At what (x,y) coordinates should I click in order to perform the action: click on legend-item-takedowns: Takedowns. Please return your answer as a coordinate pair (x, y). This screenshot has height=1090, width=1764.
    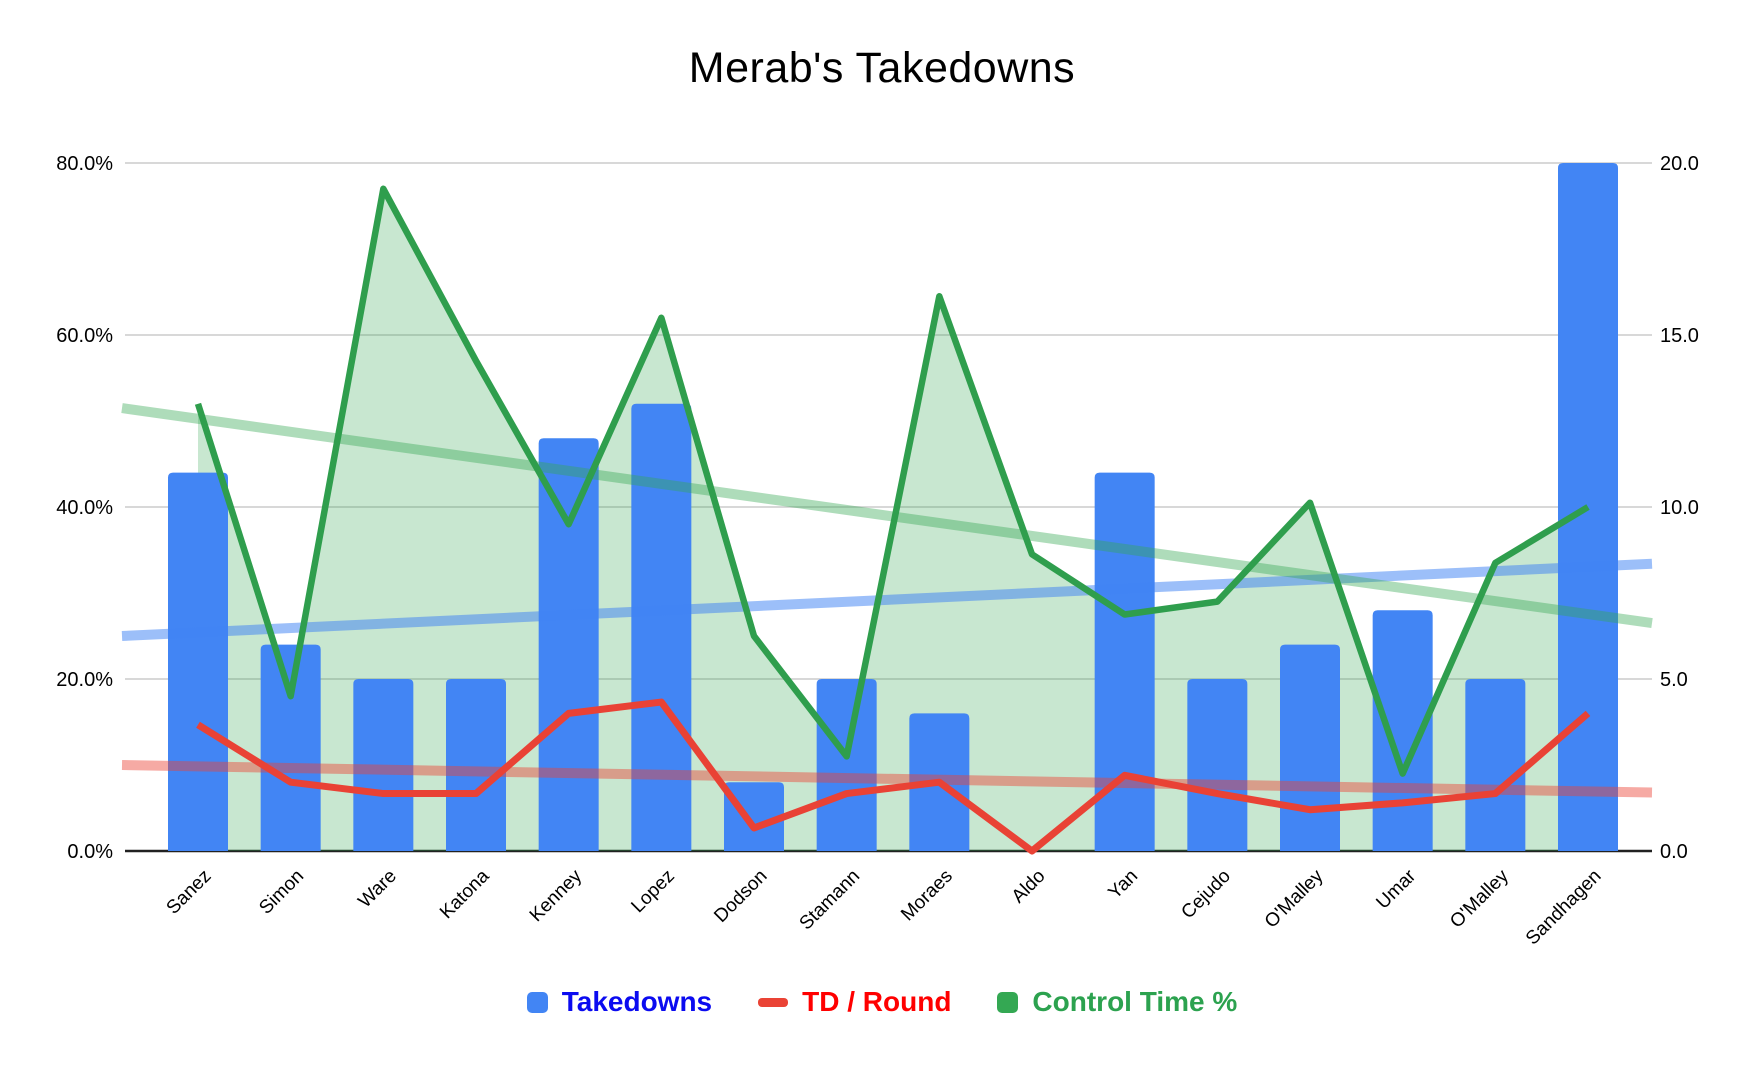
    Looking at the image, I should click on (619, 1002).